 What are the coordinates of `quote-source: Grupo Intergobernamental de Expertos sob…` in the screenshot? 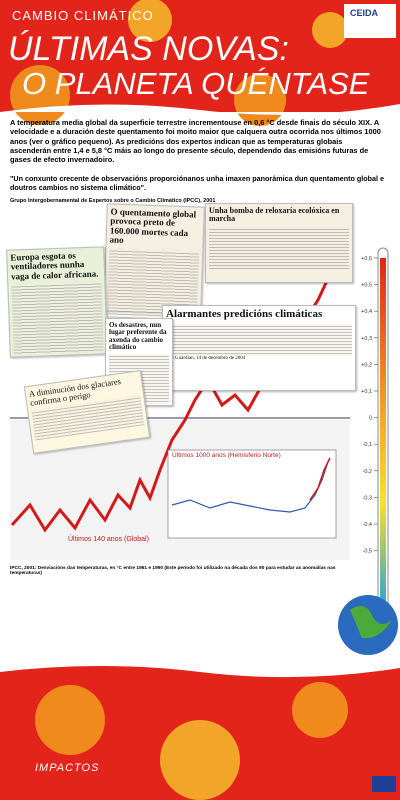 It's located at (113, 201).